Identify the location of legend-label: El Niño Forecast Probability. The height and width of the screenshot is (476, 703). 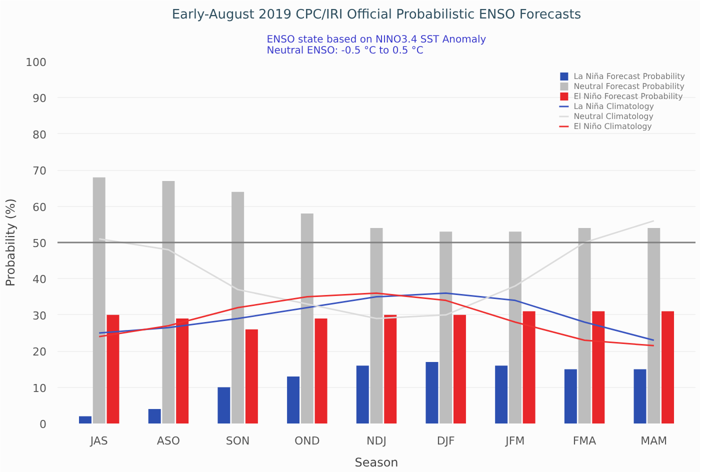
(628, 96).